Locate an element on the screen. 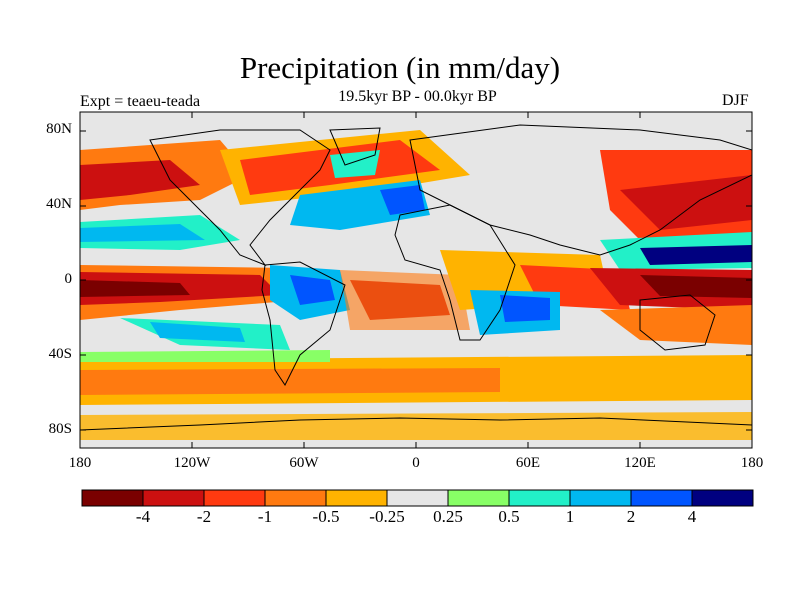 The image size is (800, 600). coast-south-america is located at coordinates (303, 323).